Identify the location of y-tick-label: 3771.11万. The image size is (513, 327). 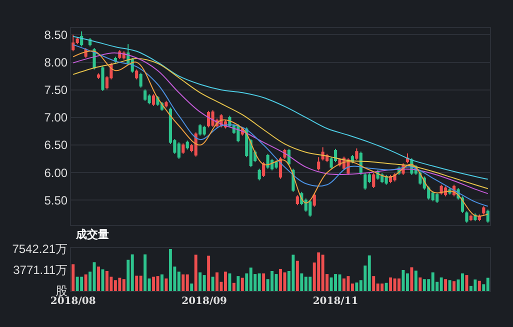
(40, 270).